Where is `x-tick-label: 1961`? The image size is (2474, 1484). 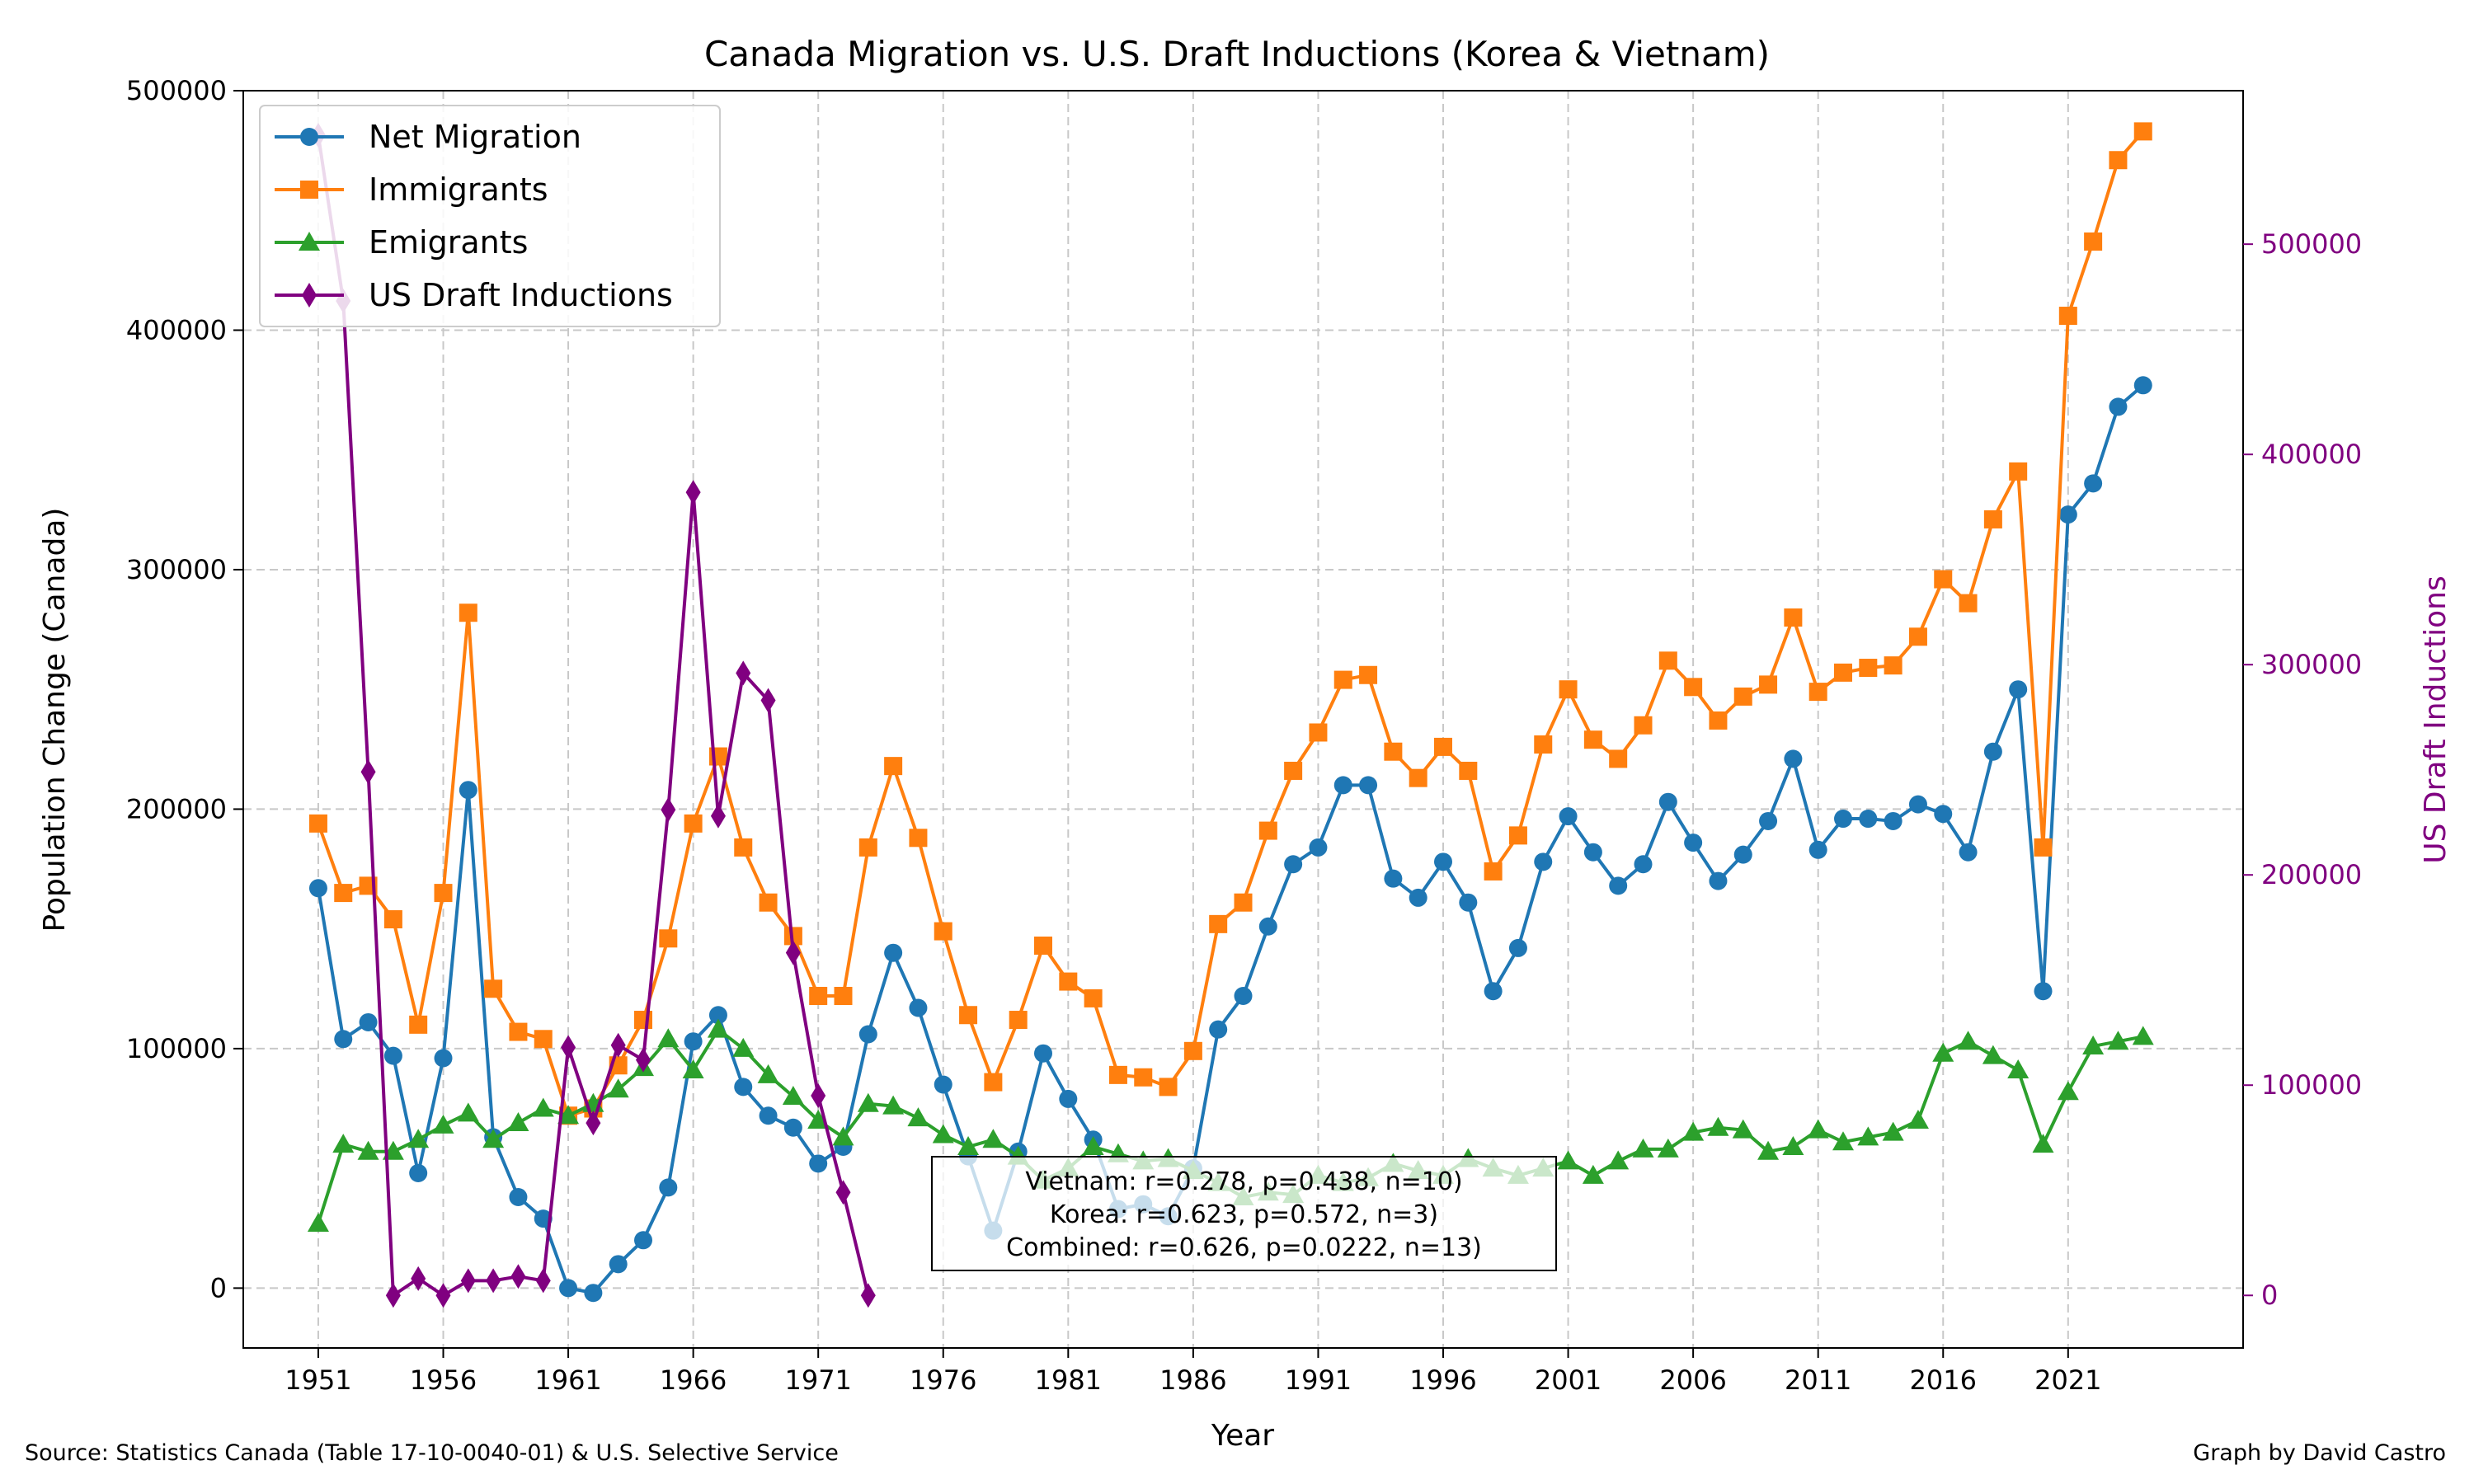 x-tick-label: 1961 is located at coordinates (567, 1380).